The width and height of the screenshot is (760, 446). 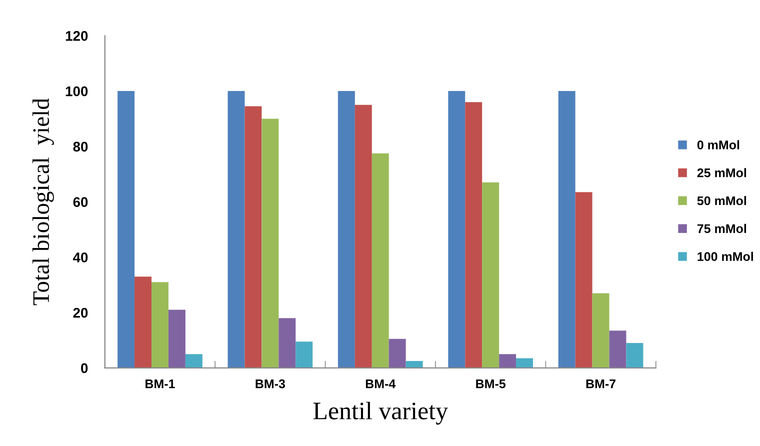 What do you see at coordinates (721, 173) in the screenshot?
I see `legend-label: 25 mMol` at bounding box center [721, 173].